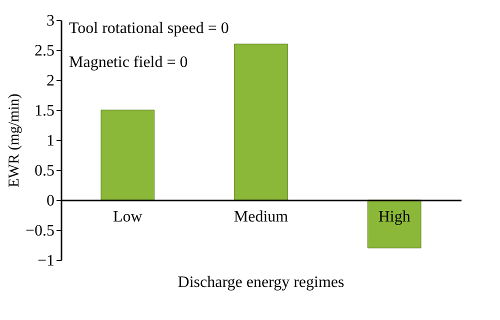  Describe the element at coordinates (128, 217) in the screenshot. I see `x-tick-label: Low` at that location.